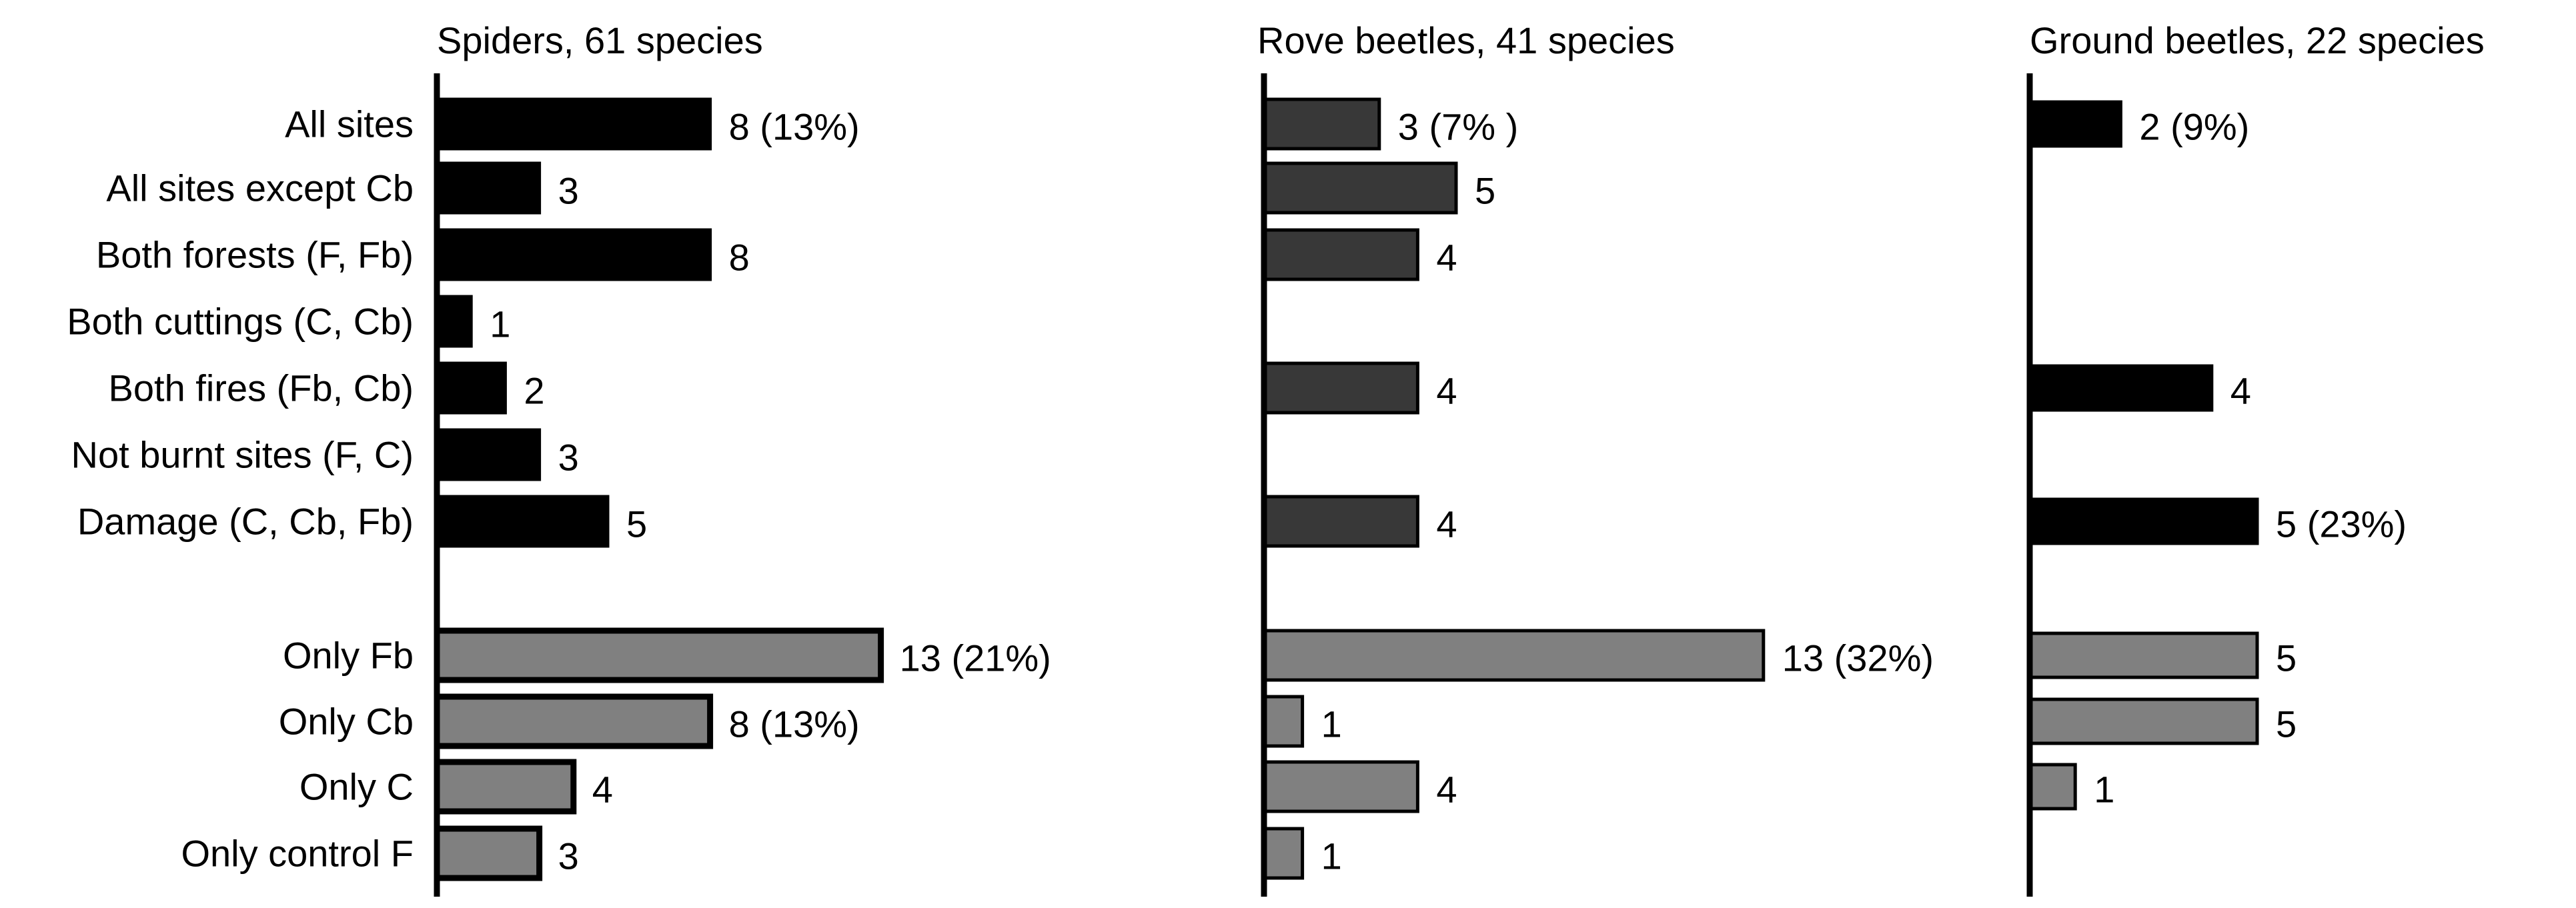 The image size is (2576, 908). What do you see at coordinates (357, 787) in the screenshot?
I see `category-label: Only C` at bounding box center [357, 787].